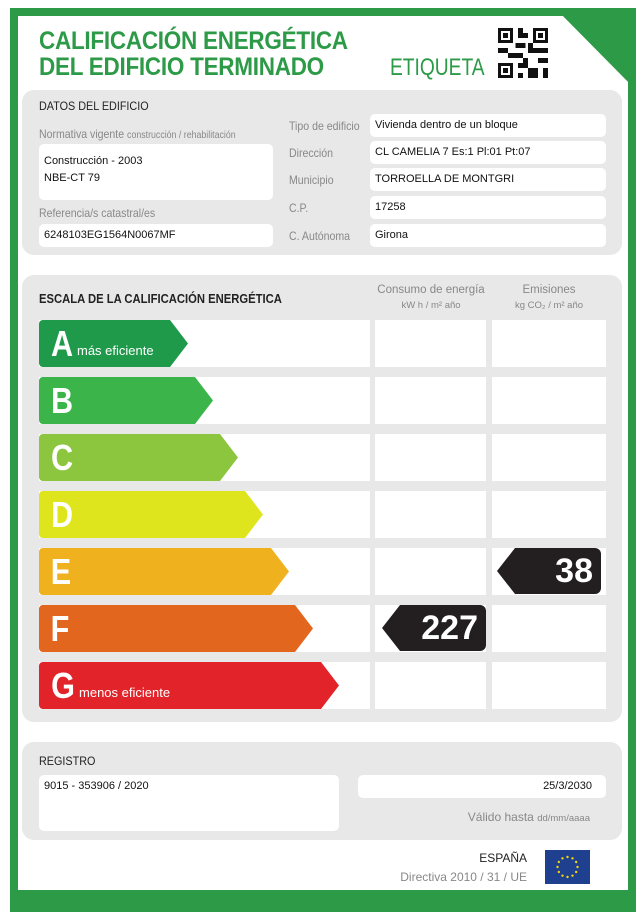  I want to click on energy-column-header: Consumo de energía kW h / m² año, so click(431, 297).